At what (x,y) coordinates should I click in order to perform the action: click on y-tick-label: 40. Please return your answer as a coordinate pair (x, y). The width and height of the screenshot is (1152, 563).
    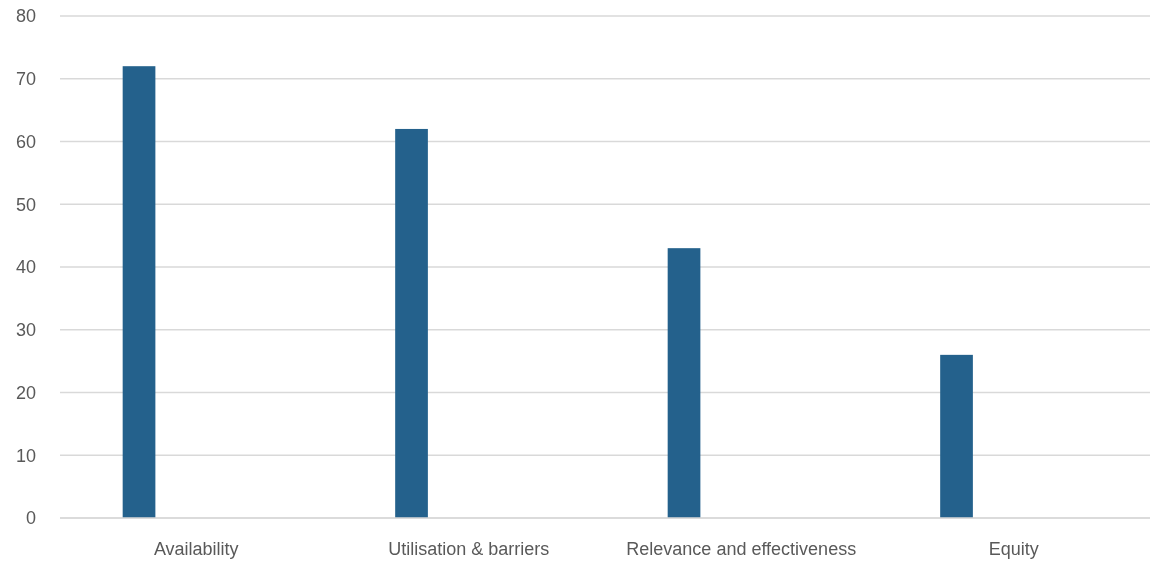
    Looking at the image, I should click on (25, 267).